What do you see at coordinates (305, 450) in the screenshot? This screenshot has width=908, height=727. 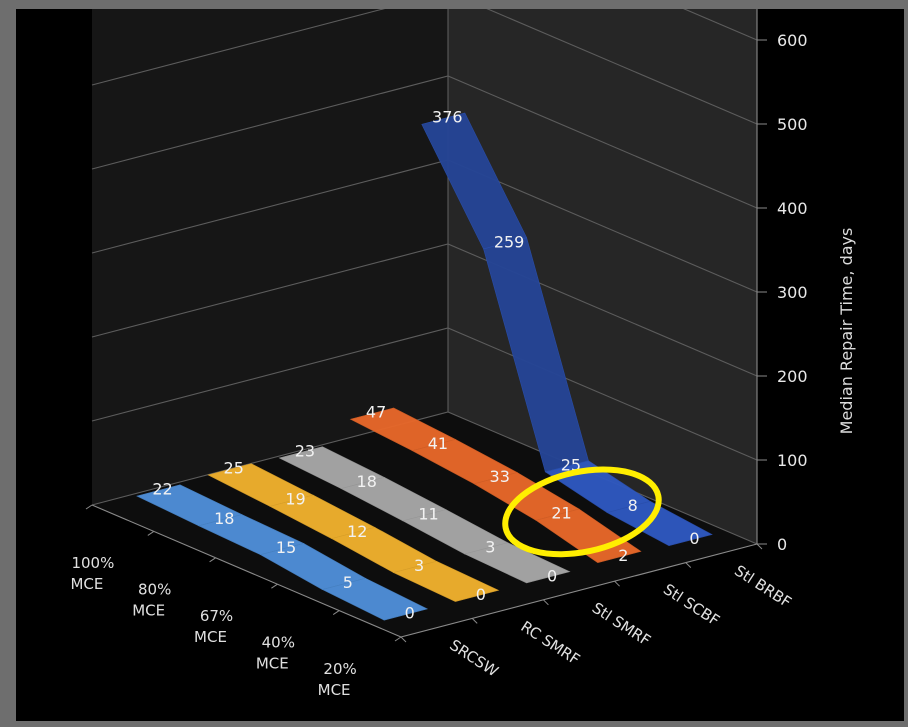 I see `data-label: 23` at bounding box center [305, 450].